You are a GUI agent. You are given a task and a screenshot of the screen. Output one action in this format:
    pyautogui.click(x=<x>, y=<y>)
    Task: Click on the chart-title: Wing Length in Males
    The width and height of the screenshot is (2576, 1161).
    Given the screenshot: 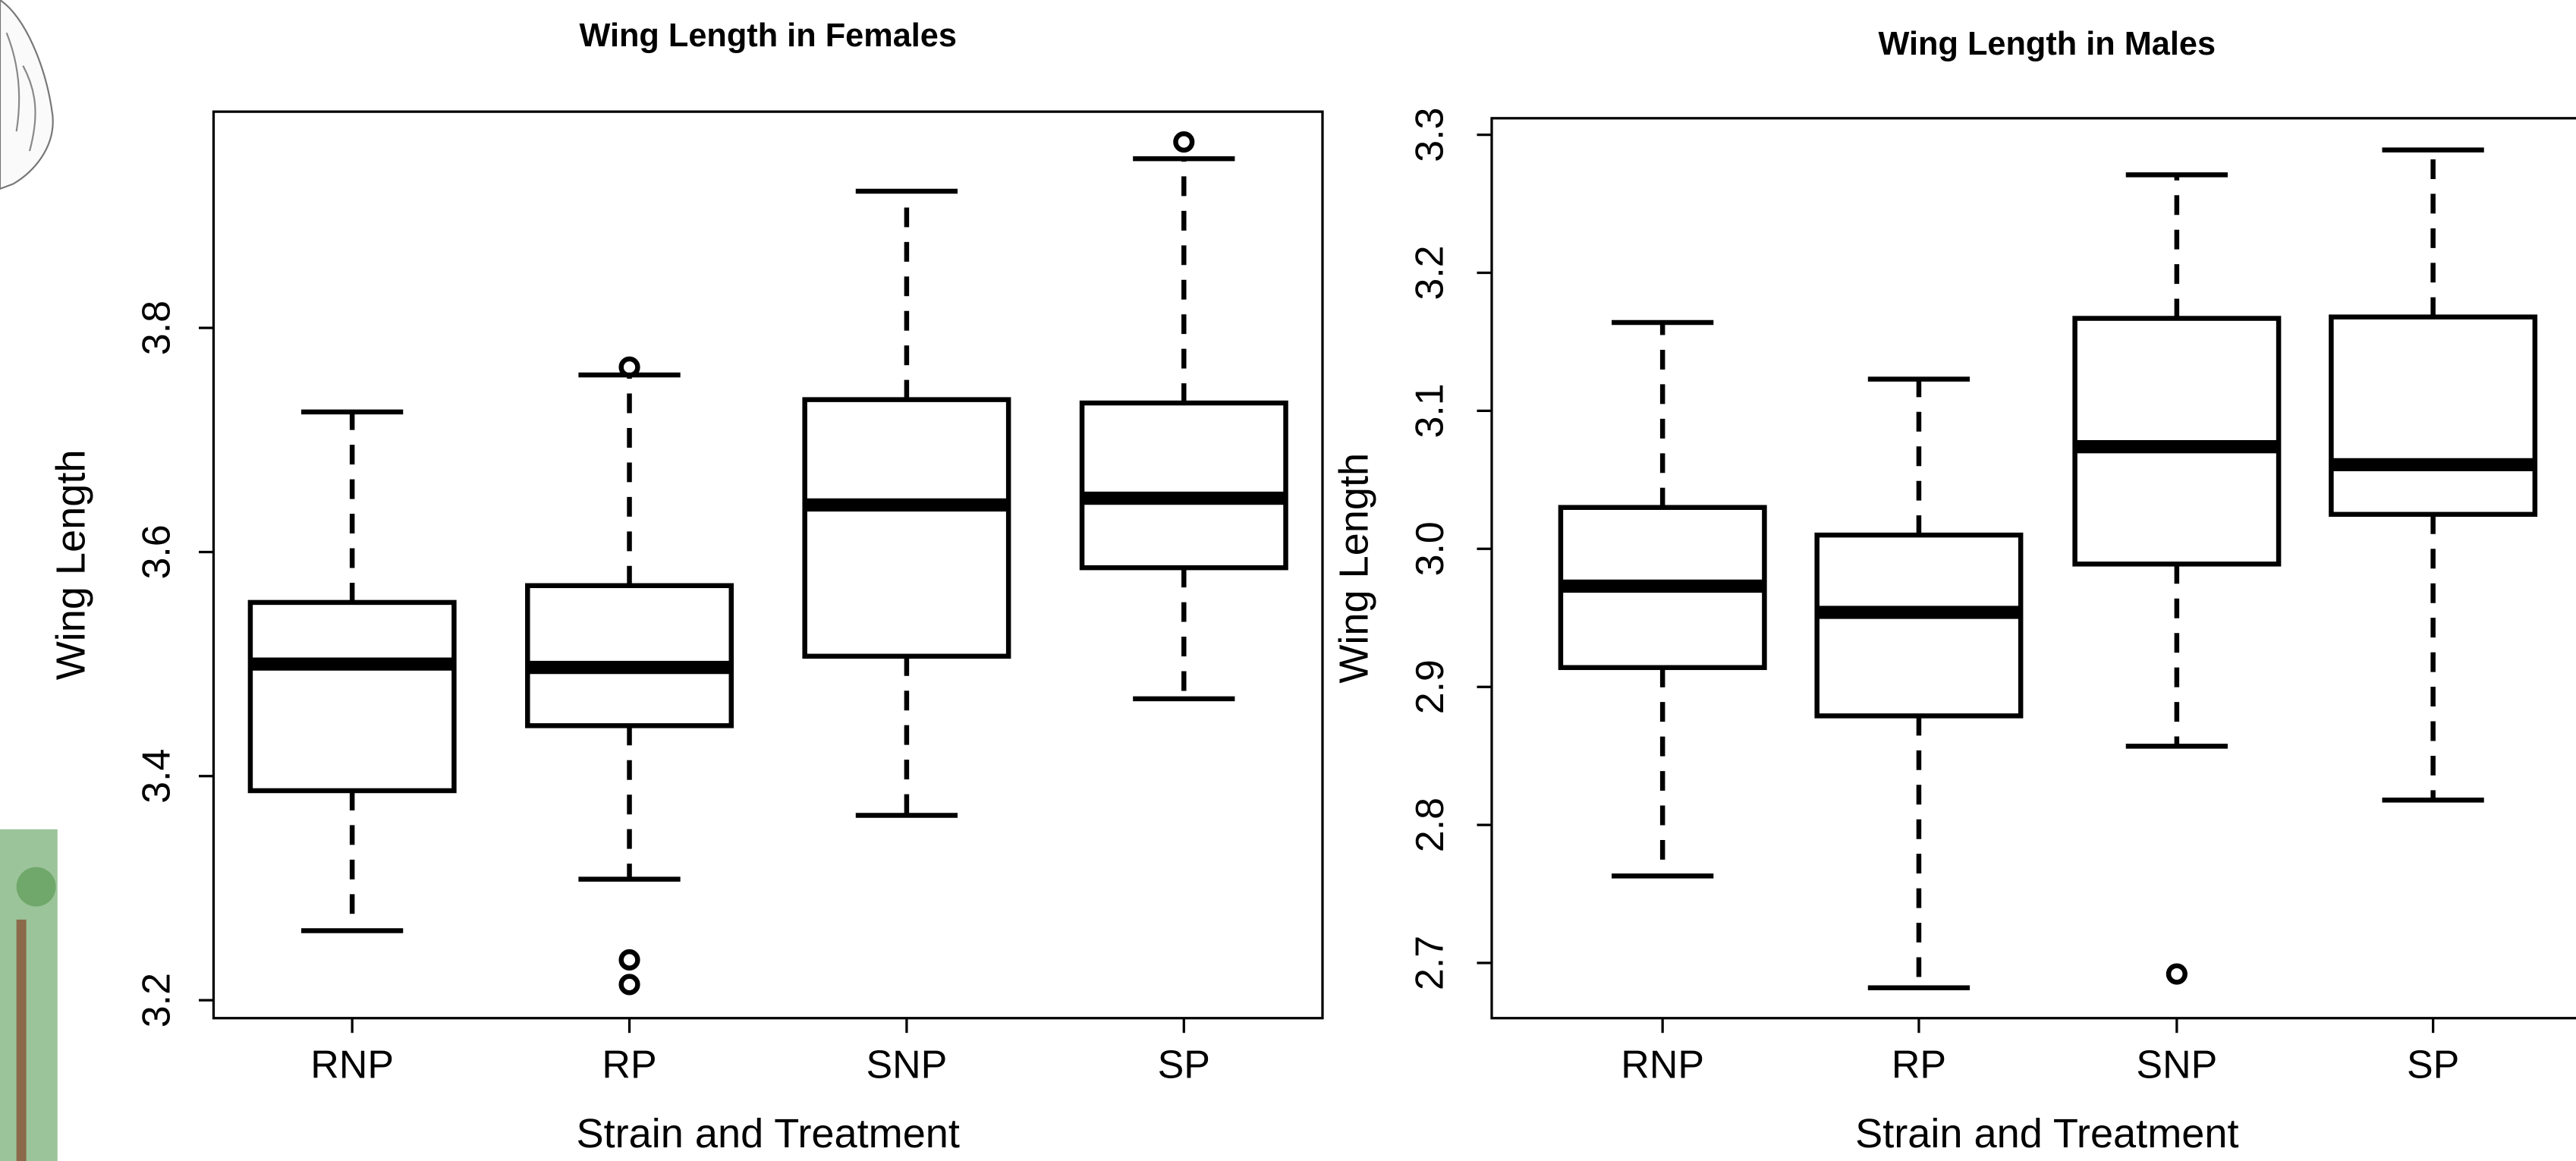 What is the action you would take?
    pyautogui.click(x=2047, y=44)
    